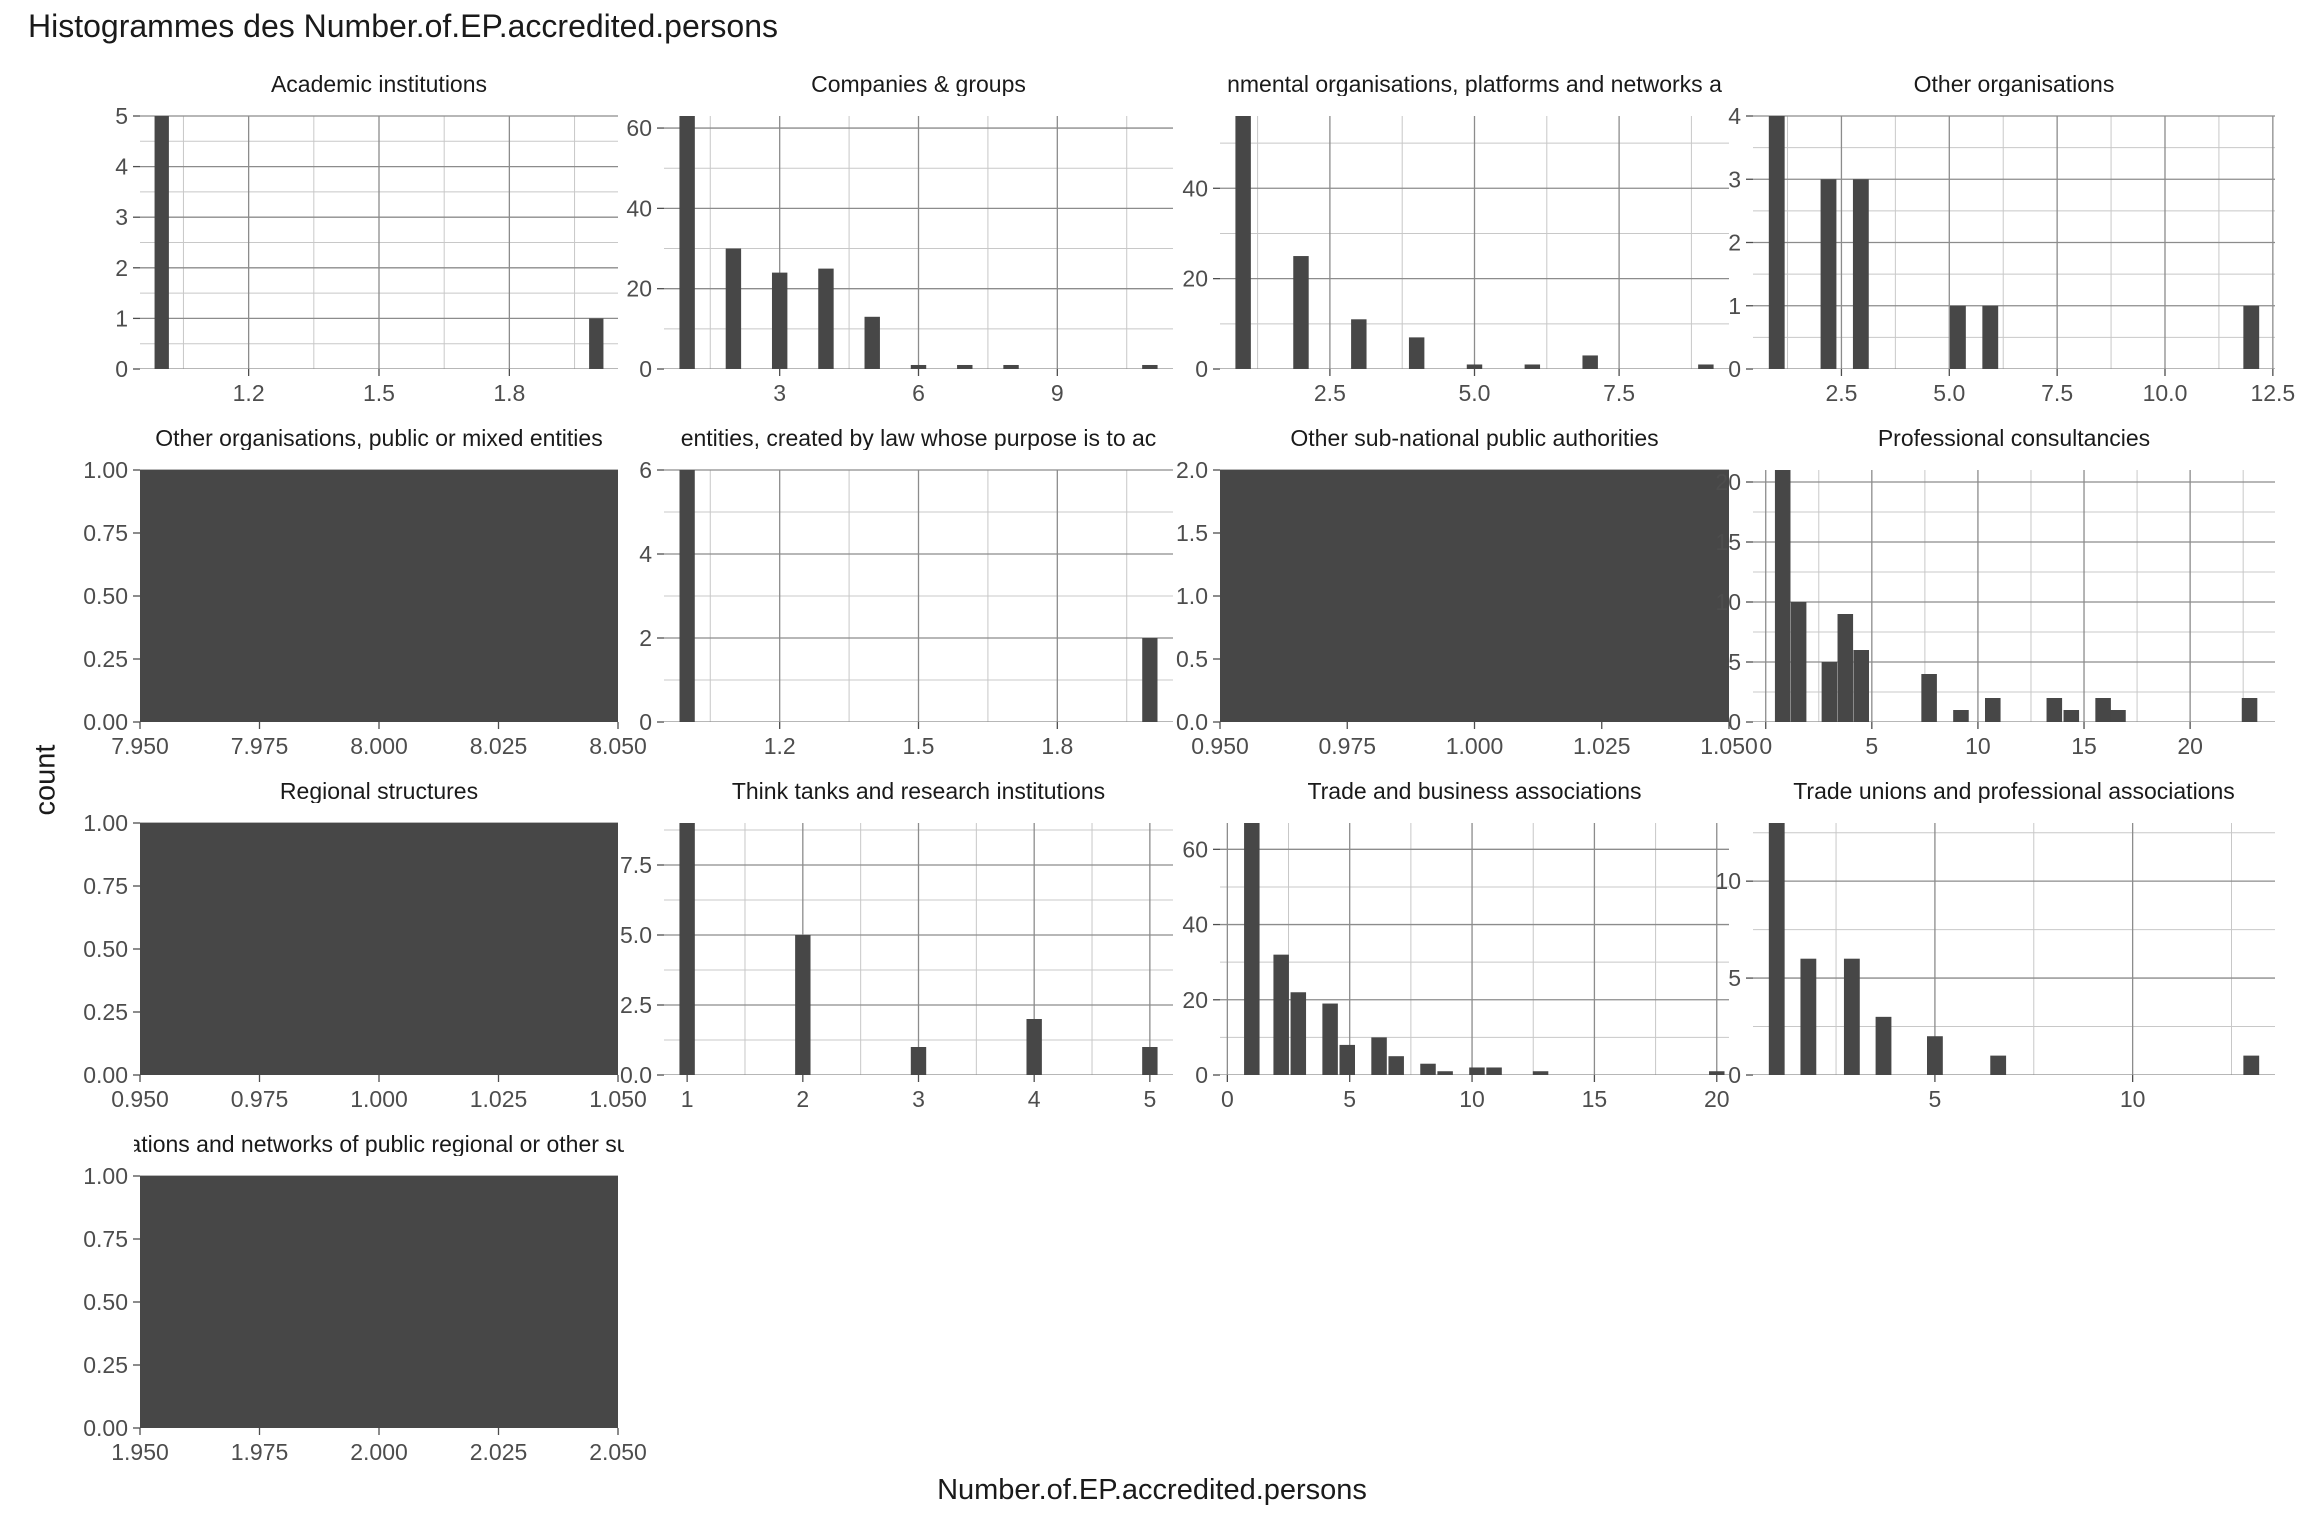  Describe the element at coordinates (779, 393) in the screenshot. I see `x-tick-label: 3` at that location.